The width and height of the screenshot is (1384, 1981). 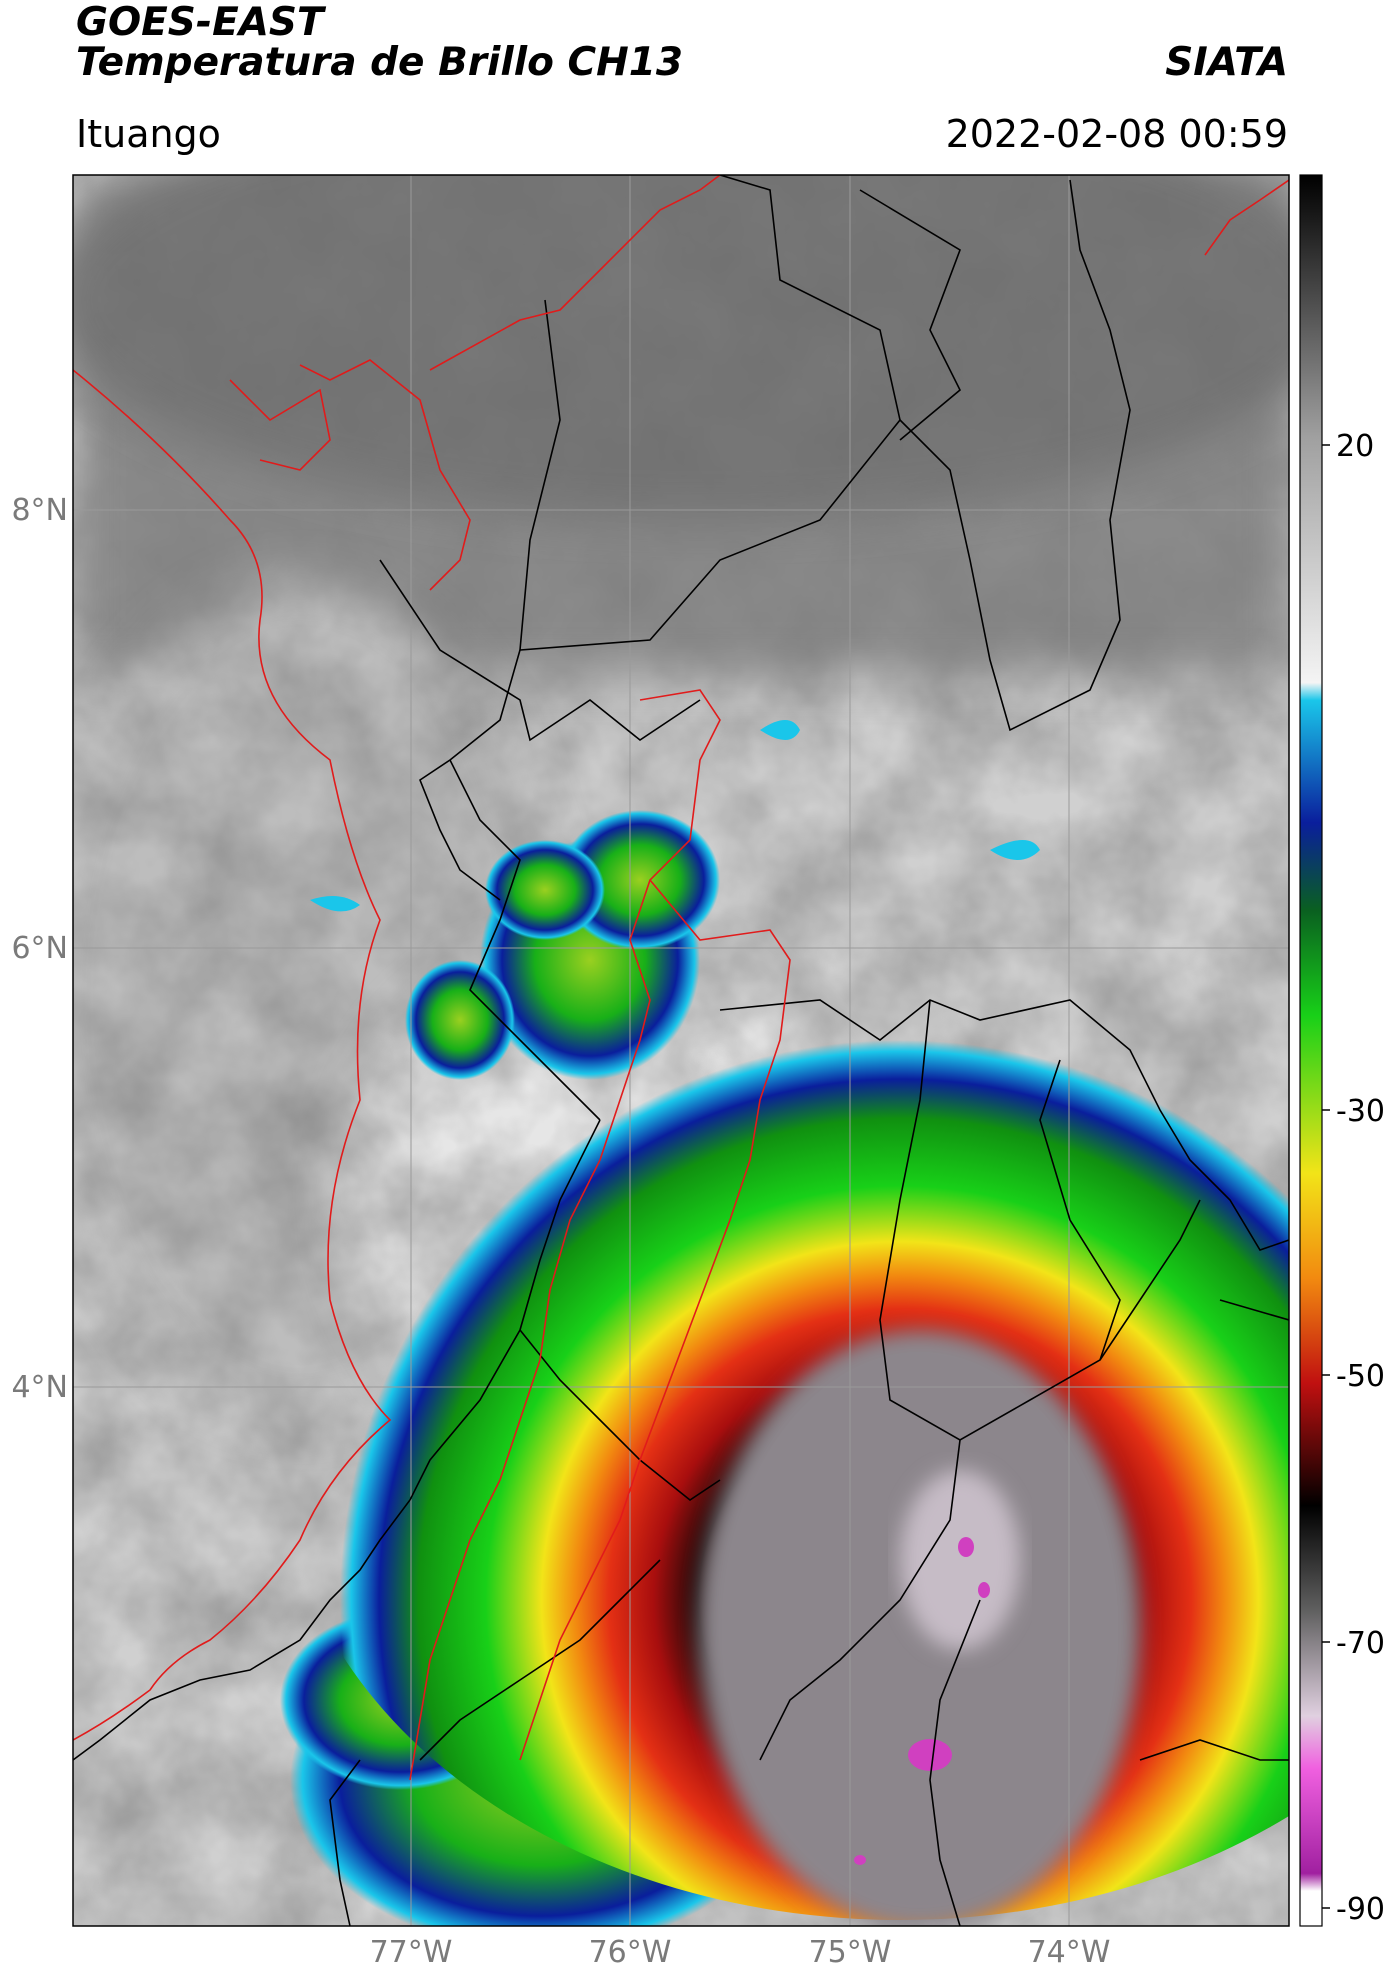 I want to click on longitude-labels: 77°W 76°W 75°W 74°W, so click(x=740, y=1952).